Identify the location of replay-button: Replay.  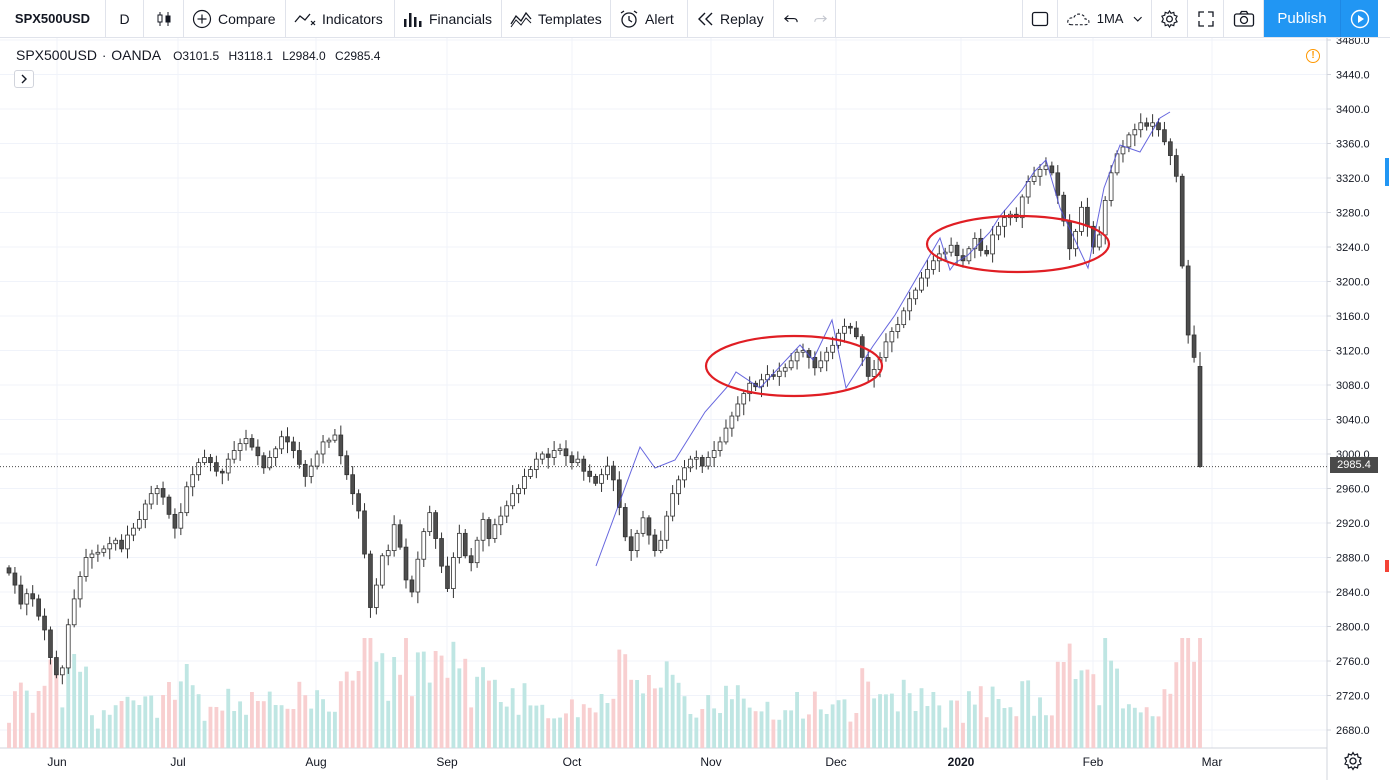
(731, 18).